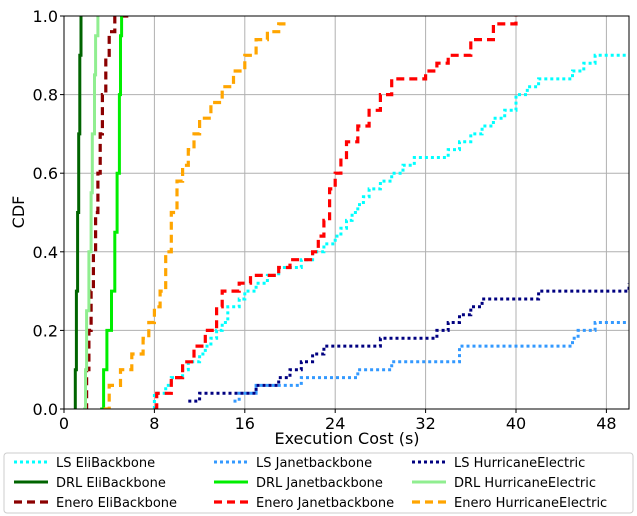 Image resolution: width=637 pixels, height=516 pixels. Describe the element at coordinates (45, 95) in the screenshot. I see `y-tick-label: 0.8` at that location.